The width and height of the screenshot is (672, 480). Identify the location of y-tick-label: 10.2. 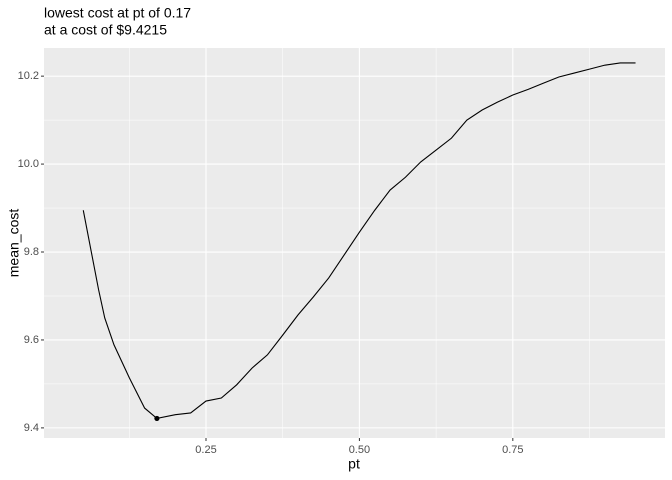
(28, 76).